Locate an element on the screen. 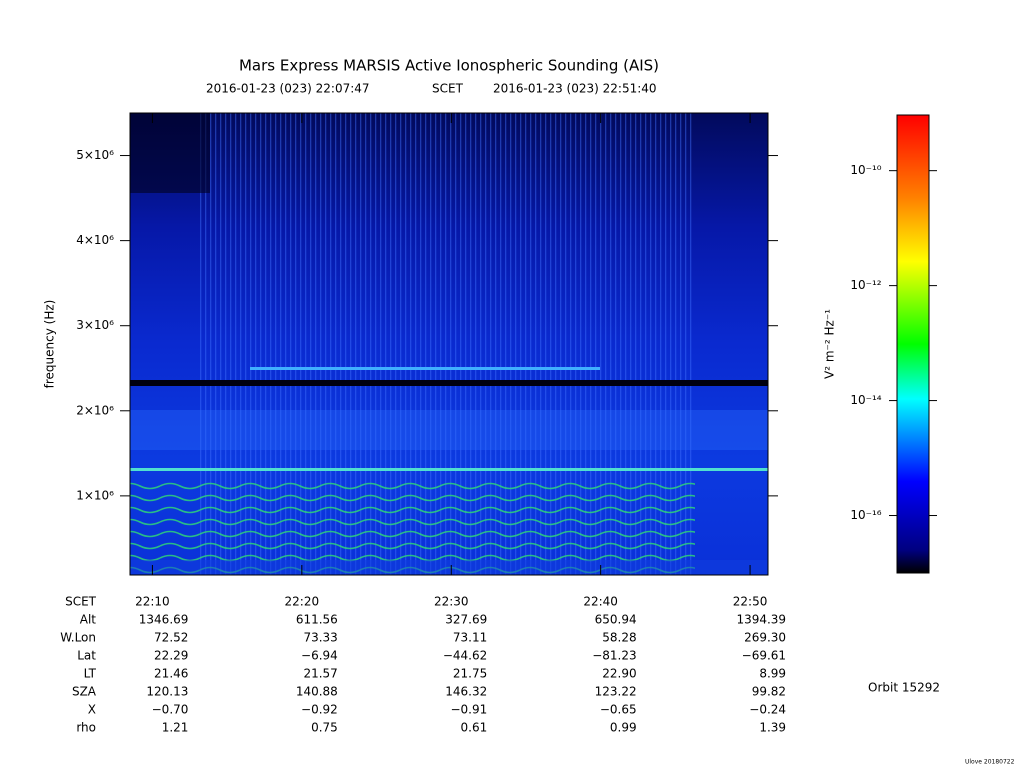  table-cell: 650.94 is located at coordinates (616, 620).